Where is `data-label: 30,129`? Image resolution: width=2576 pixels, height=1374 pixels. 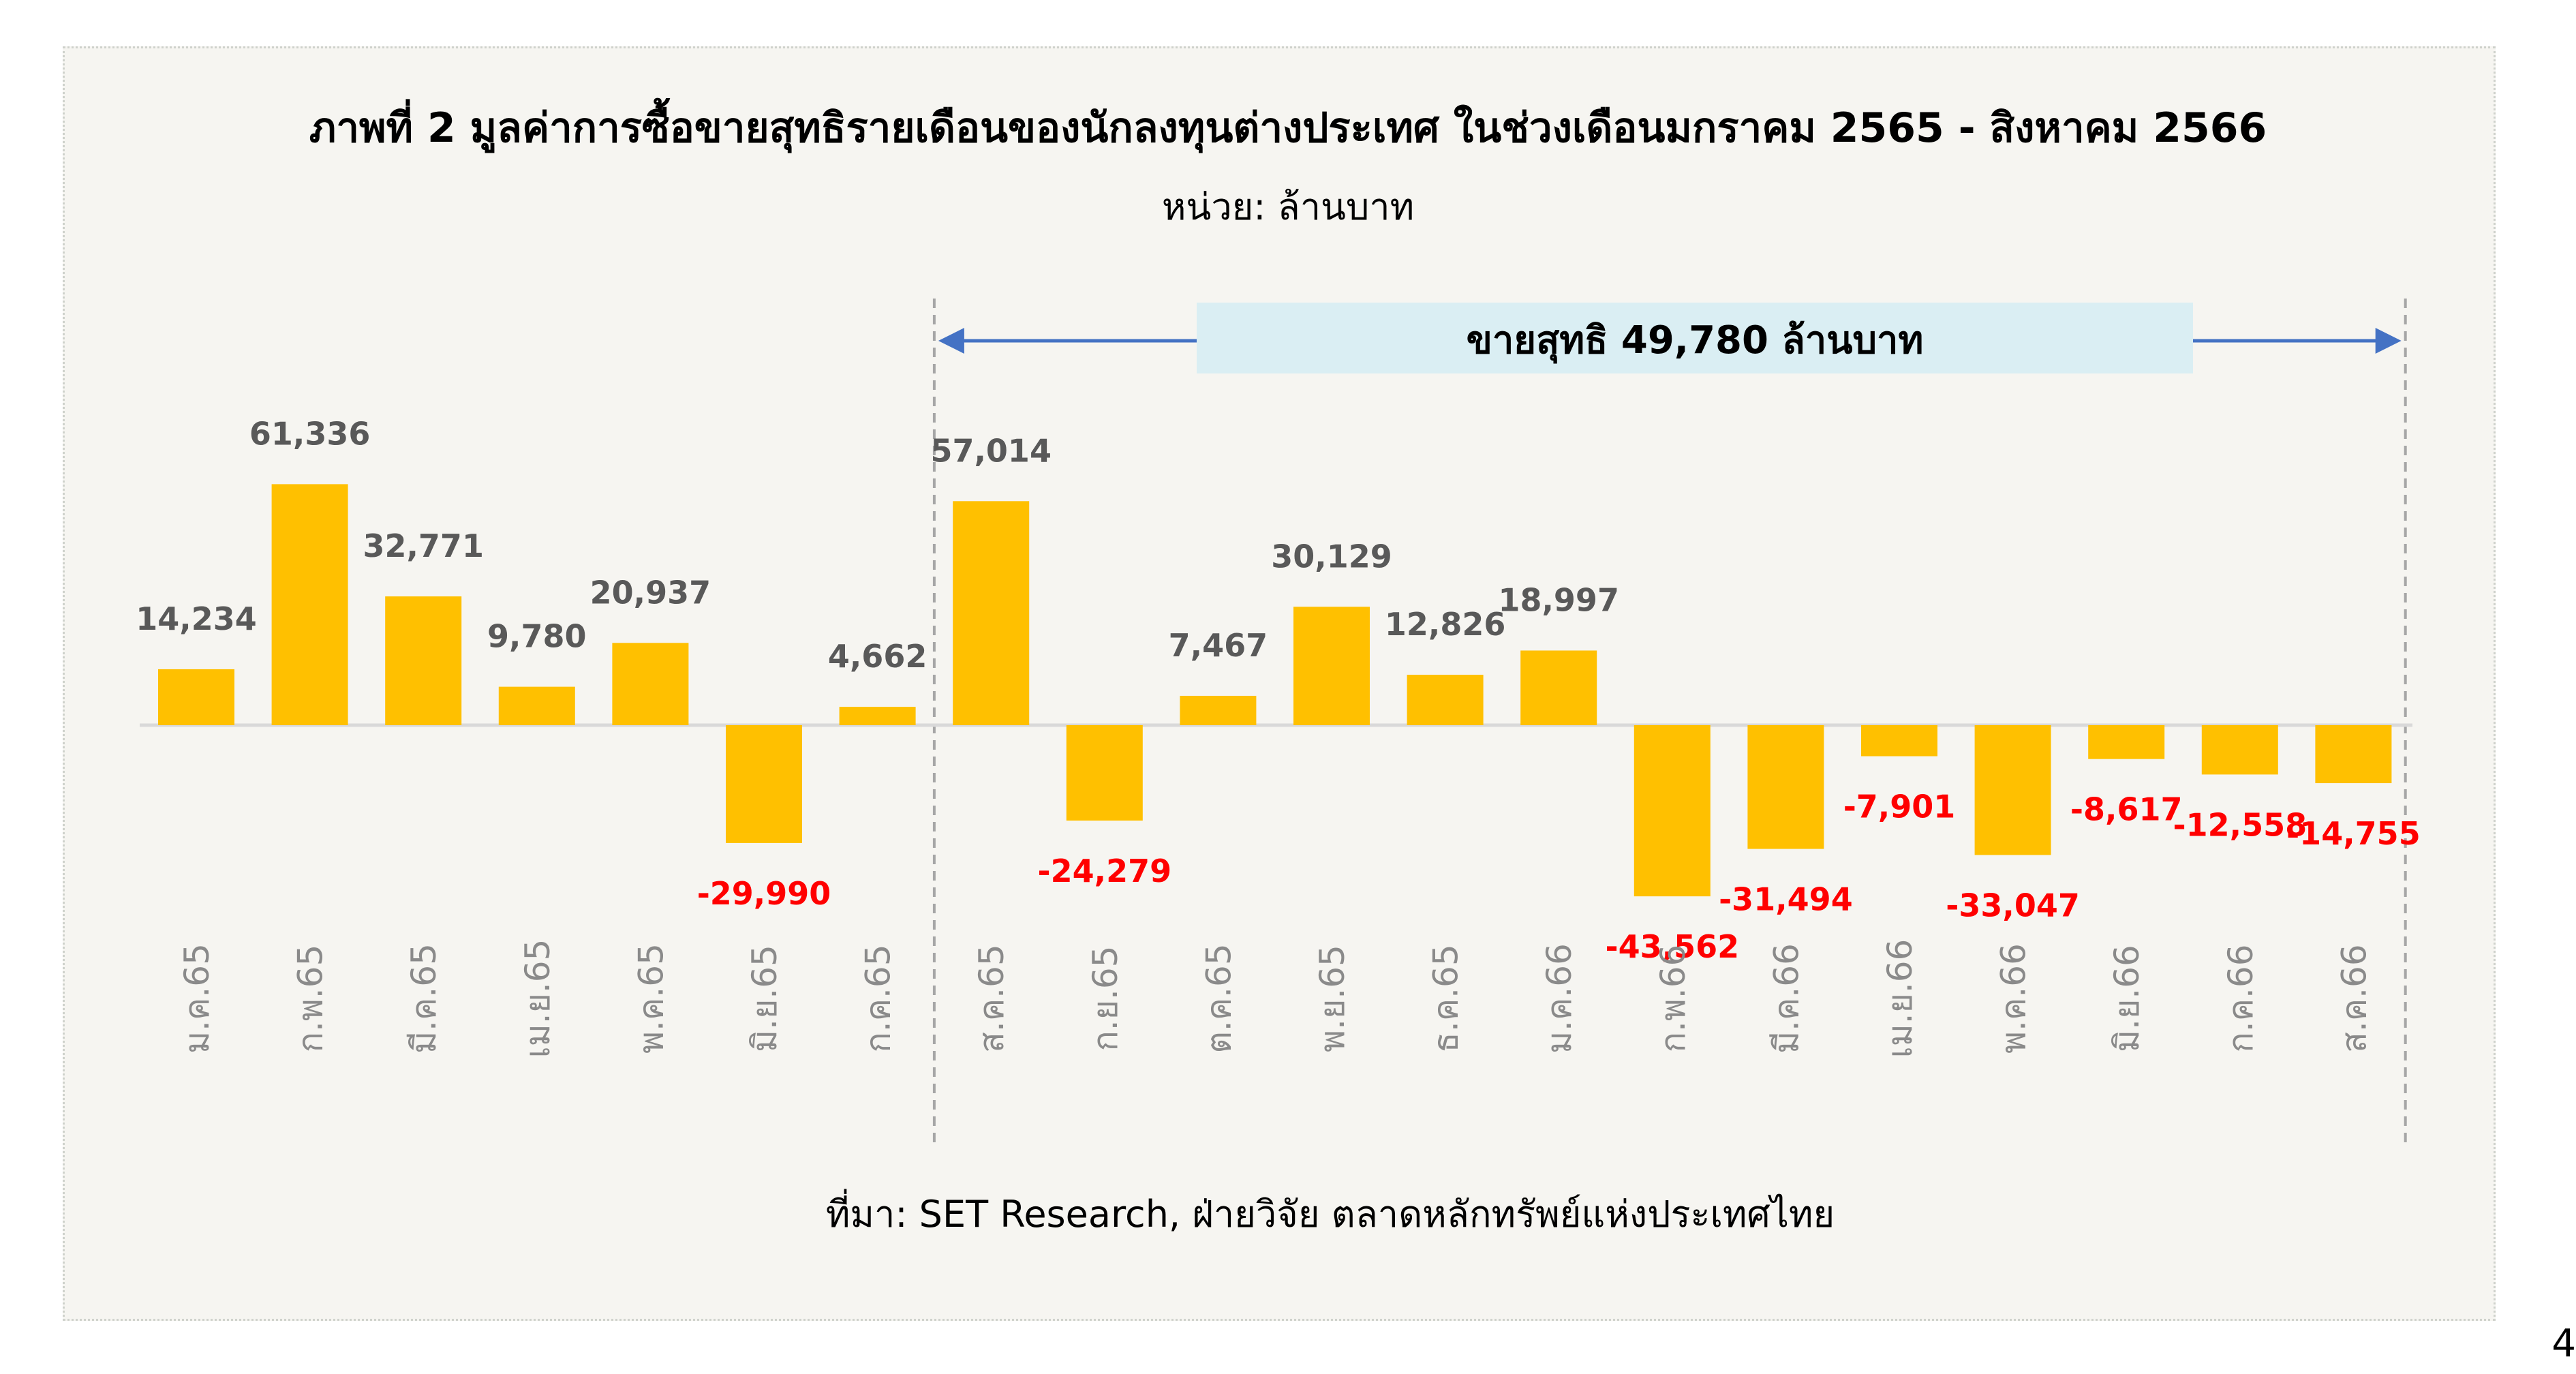
data-label: 30,129 is located at coordinates (1331, 557).